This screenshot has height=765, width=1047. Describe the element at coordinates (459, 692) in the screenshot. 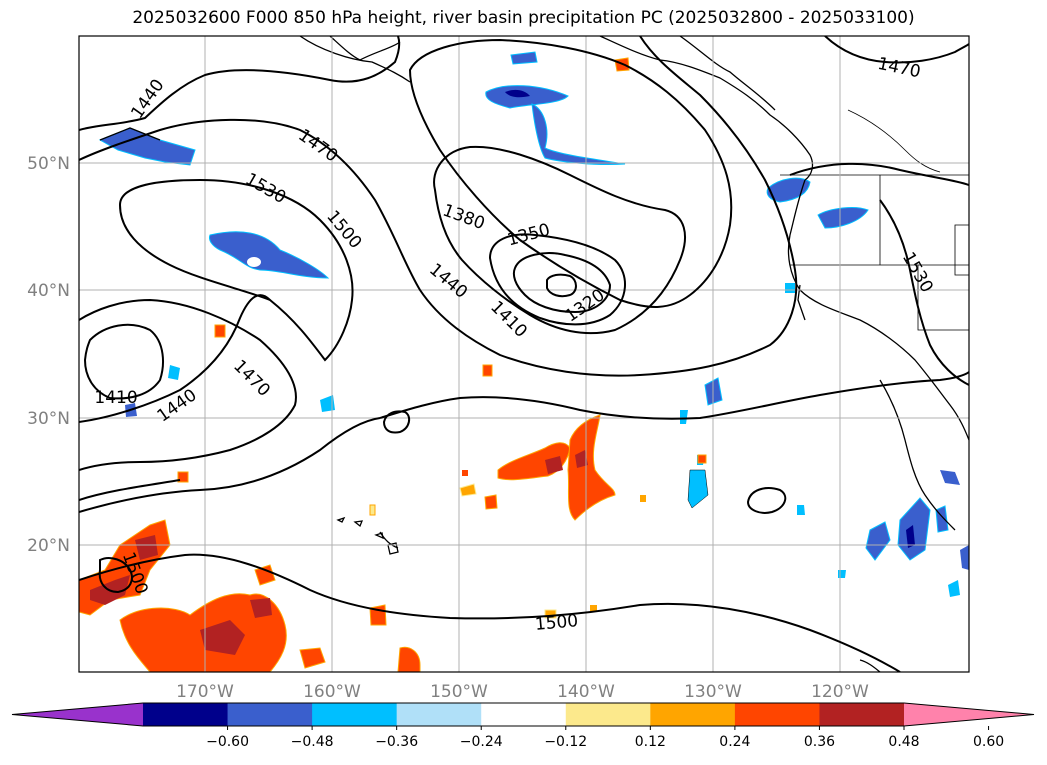

I see `lon-label: 150°W` at that location.